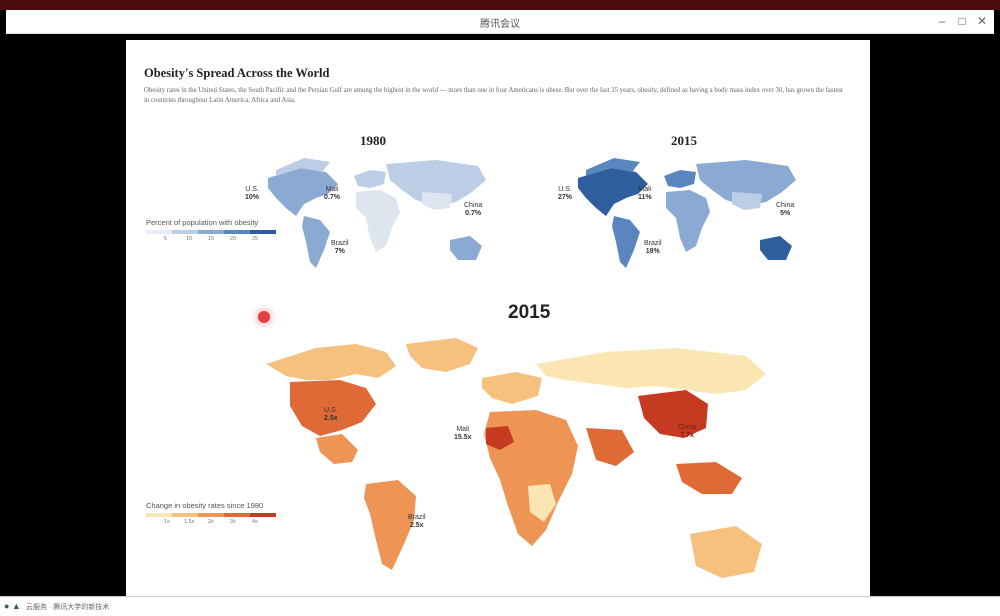 The image size is (1000, 616). I want to click on maximize-icon: □, so click(962, 21).